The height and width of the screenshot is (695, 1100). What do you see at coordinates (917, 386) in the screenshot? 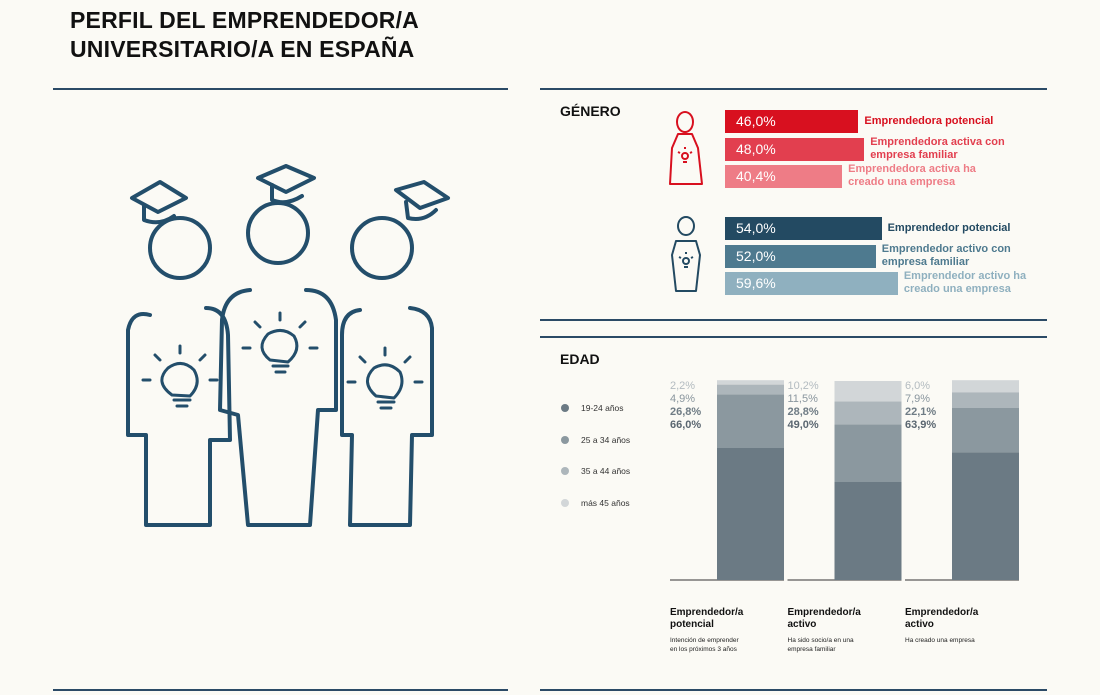
I see `data-label: 6,0%` at bounding box center [917, 386].